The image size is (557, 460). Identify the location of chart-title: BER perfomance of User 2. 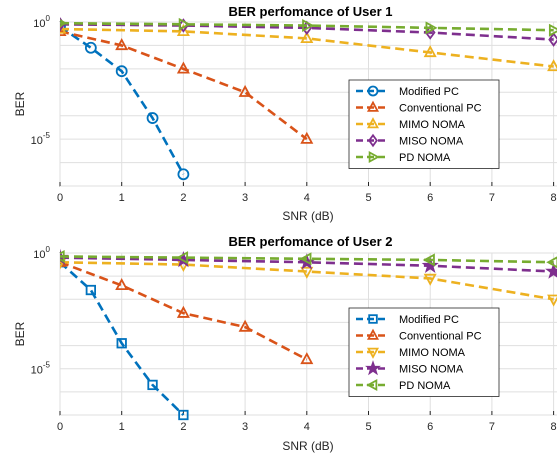
(311, 241).